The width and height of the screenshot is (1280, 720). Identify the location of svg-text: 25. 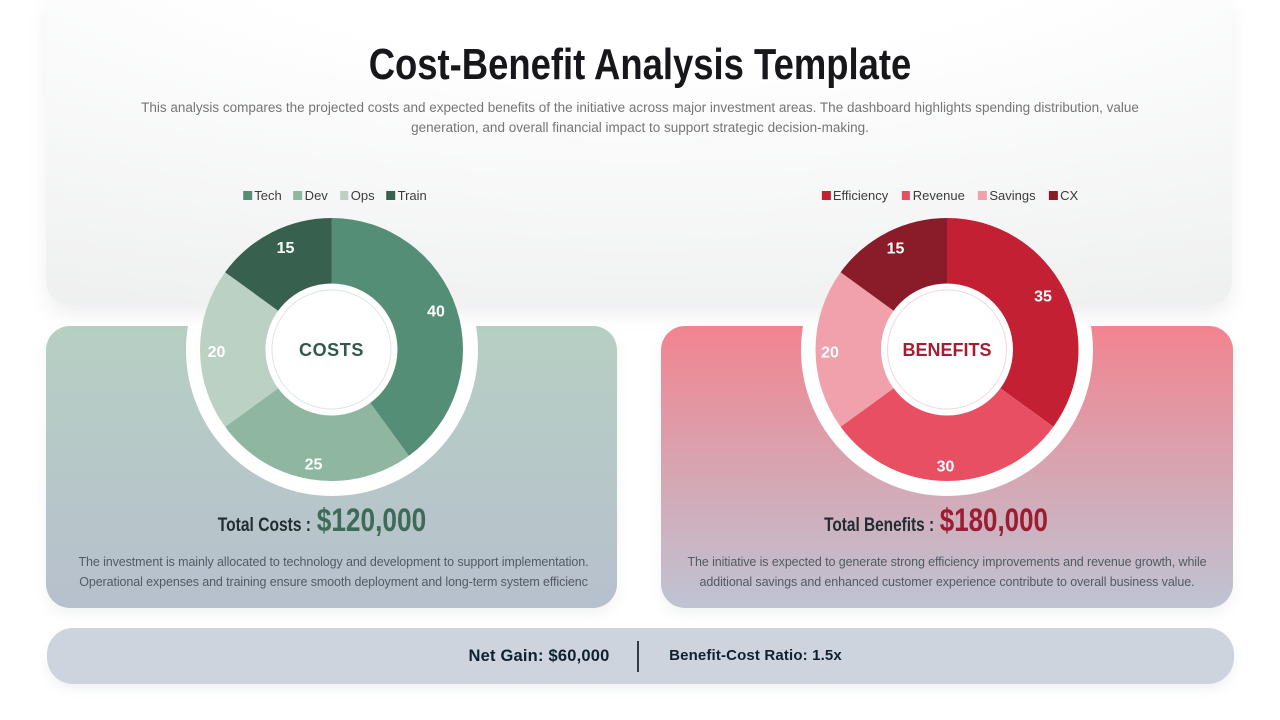
(314, 465).